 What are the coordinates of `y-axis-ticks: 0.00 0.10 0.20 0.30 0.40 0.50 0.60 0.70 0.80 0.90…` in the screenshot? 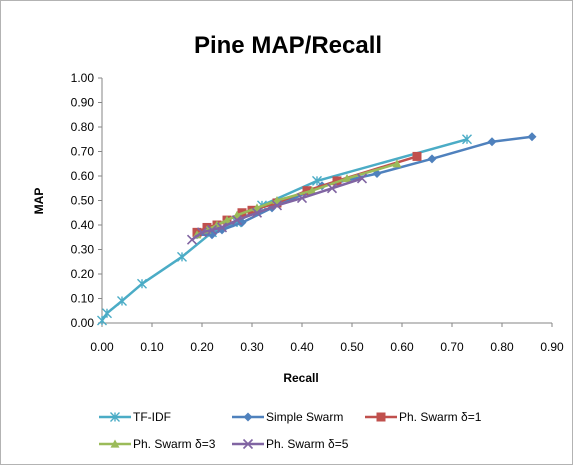 It's located at (86, 200).